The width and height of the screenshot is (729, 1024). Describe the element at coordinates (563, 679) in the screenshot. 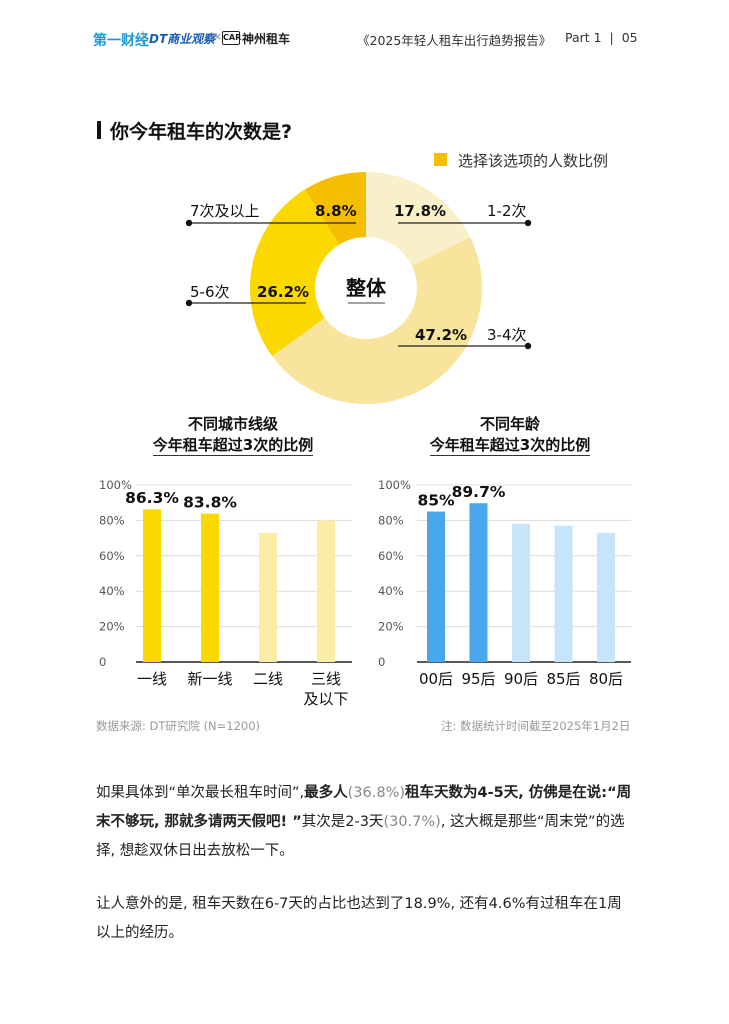

I see `x-tick-label: 85后` at that location.